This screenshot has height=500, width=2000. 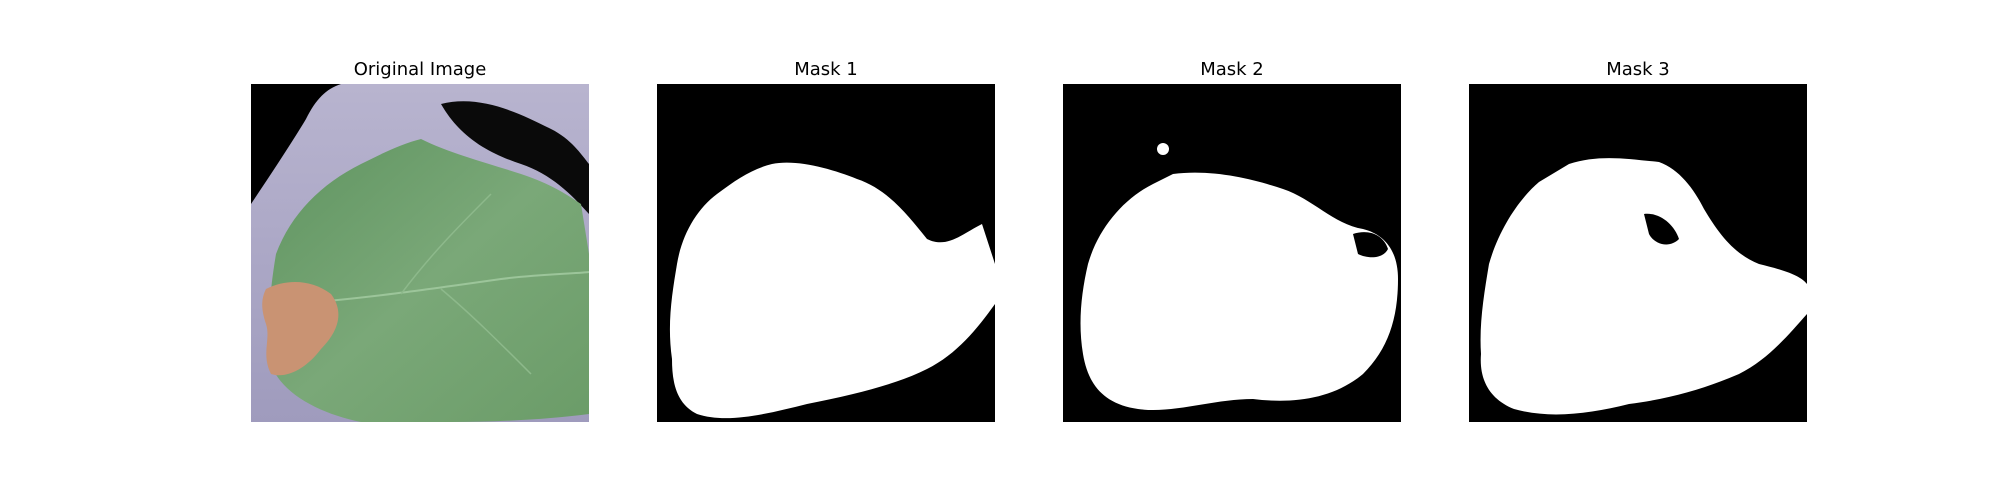 What do you see at coordinates (826, 69) in the screenshot?
I see `panel-title: Mask 1` at bounding box center [826, 69].